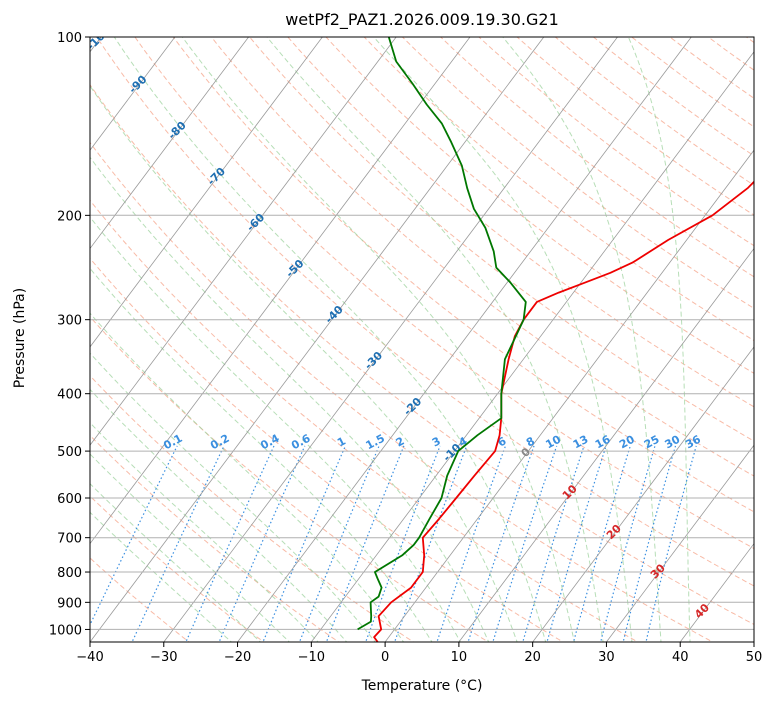 The height and width of the screenshot is (708, 775). I want to click on mixing-ratio-label: 2, so click(400, 441).